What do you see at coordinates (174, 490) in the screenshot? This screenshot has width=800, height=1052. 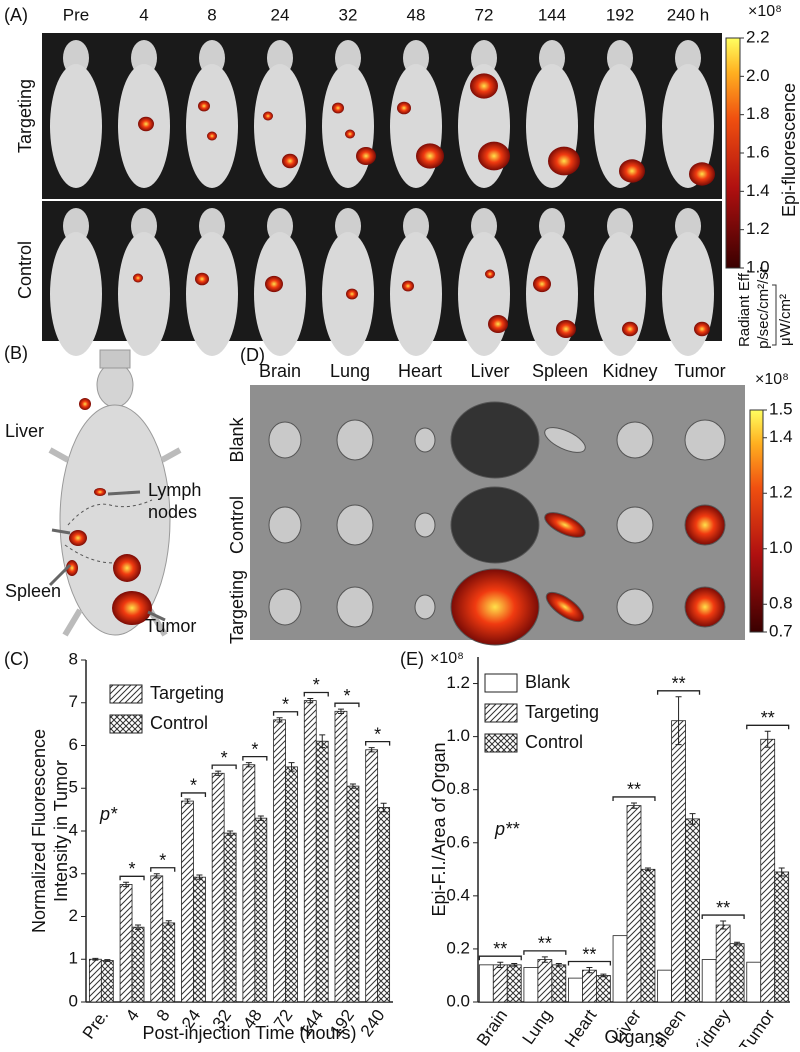 I see `organ-label: Lymph` at bounding box center [174, 490].